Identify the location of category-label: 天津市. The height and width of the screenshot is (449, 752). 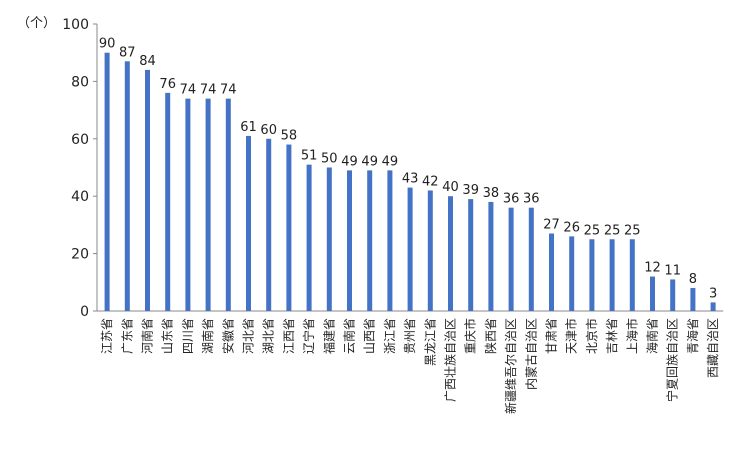
(571, 336).